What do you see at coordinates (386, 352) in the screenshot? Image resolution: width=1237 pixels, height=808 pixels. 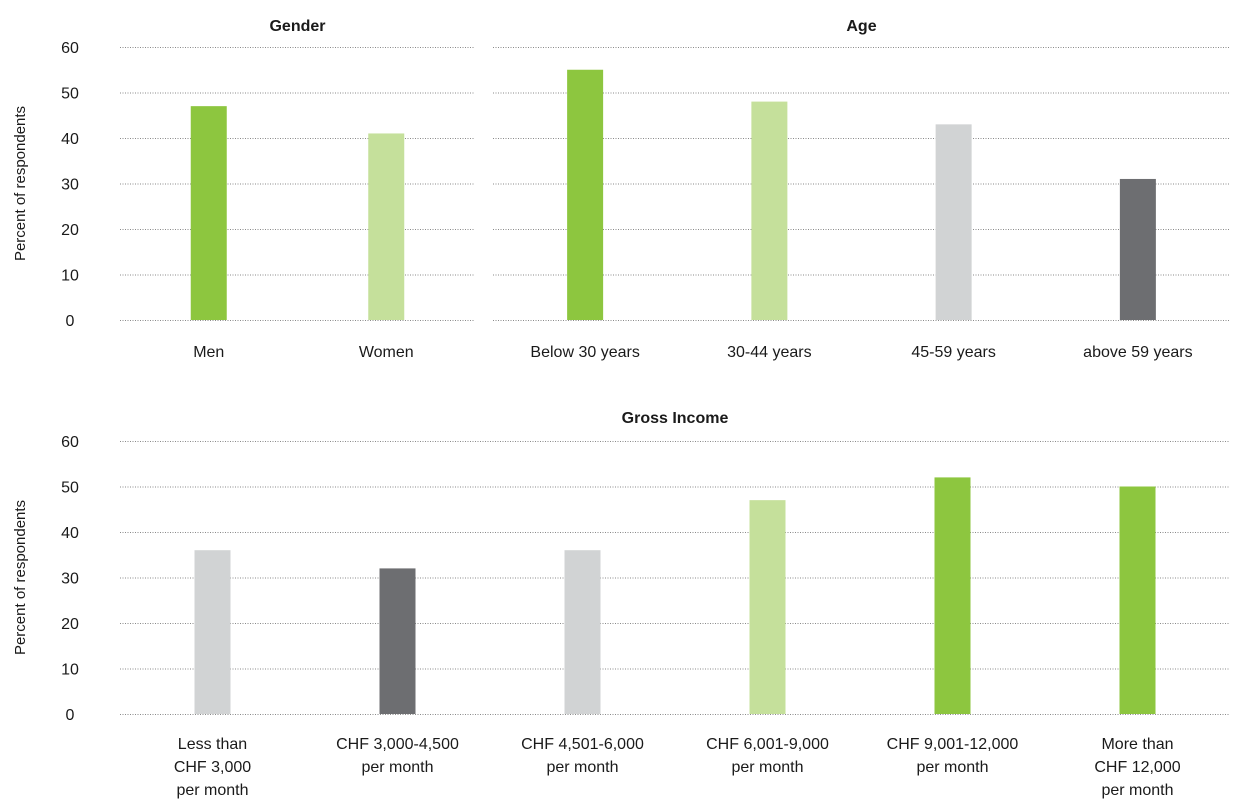 I see `category-label: Women` at bounding box center [386, 352].